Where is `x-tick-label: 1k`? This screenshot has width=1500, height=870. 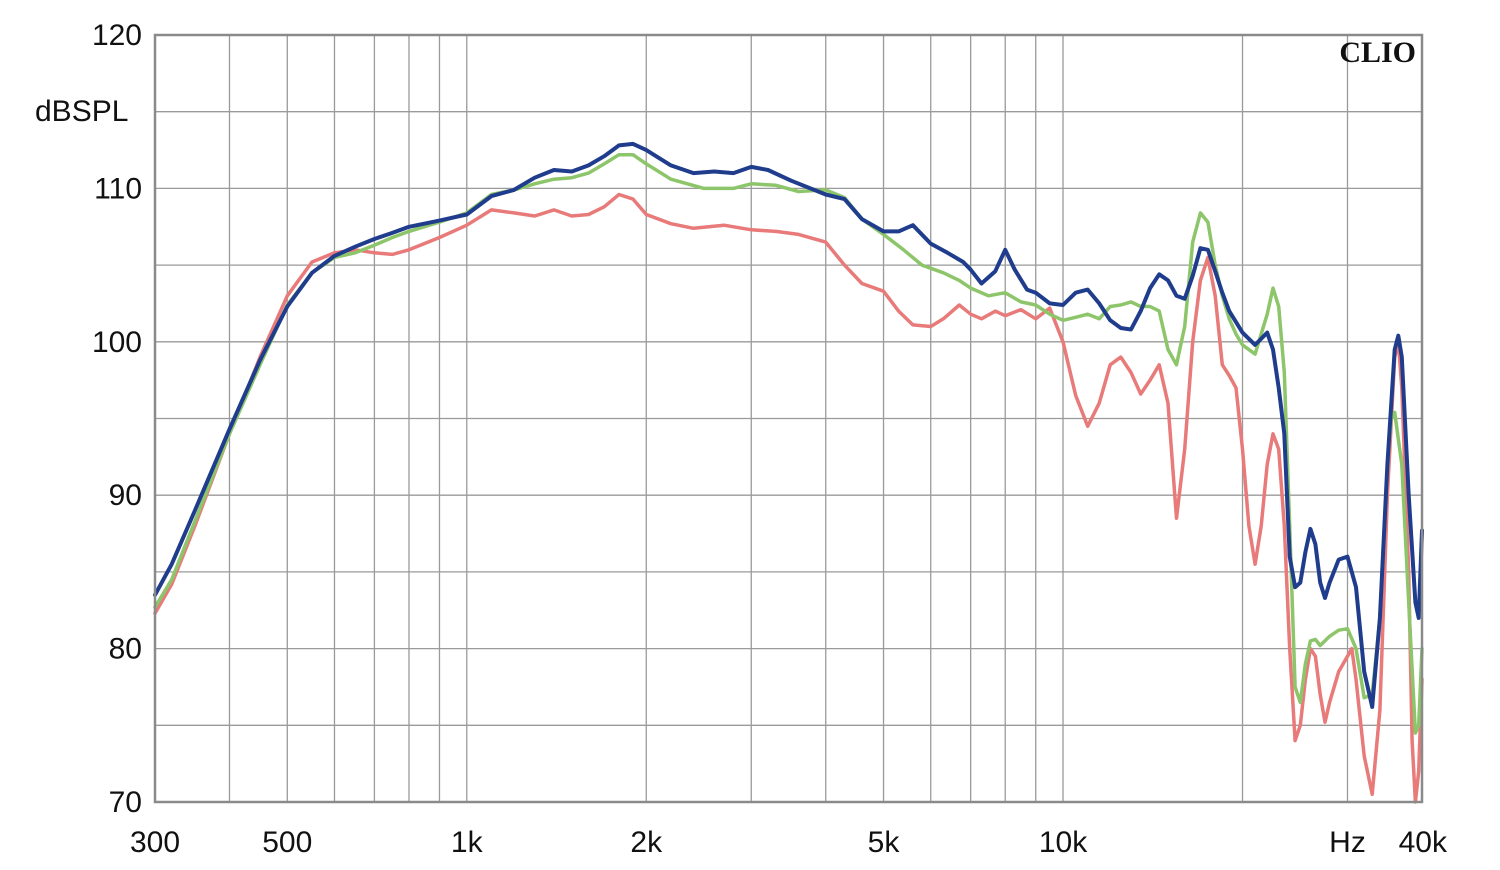
x-tick-label: 1k is located at coordinates (467, 842).